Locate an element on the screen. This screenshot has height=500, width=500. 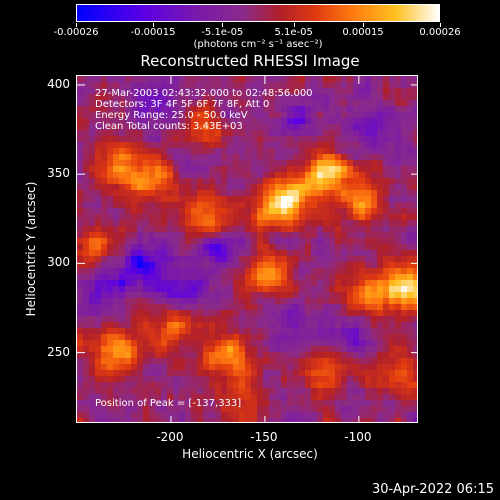
x-tick-label: -200 is located at coordinates (170, 437).